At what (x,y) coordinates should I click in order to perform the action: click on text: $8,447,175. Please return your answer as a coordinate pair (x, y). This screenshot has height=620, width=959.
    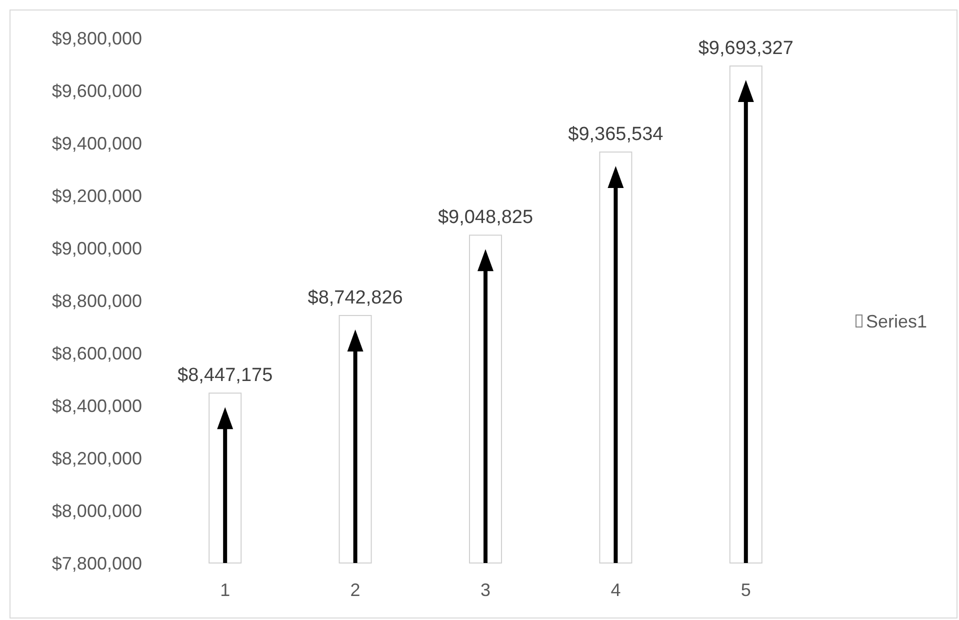
    Looking at the image, I should click on (225, 375).